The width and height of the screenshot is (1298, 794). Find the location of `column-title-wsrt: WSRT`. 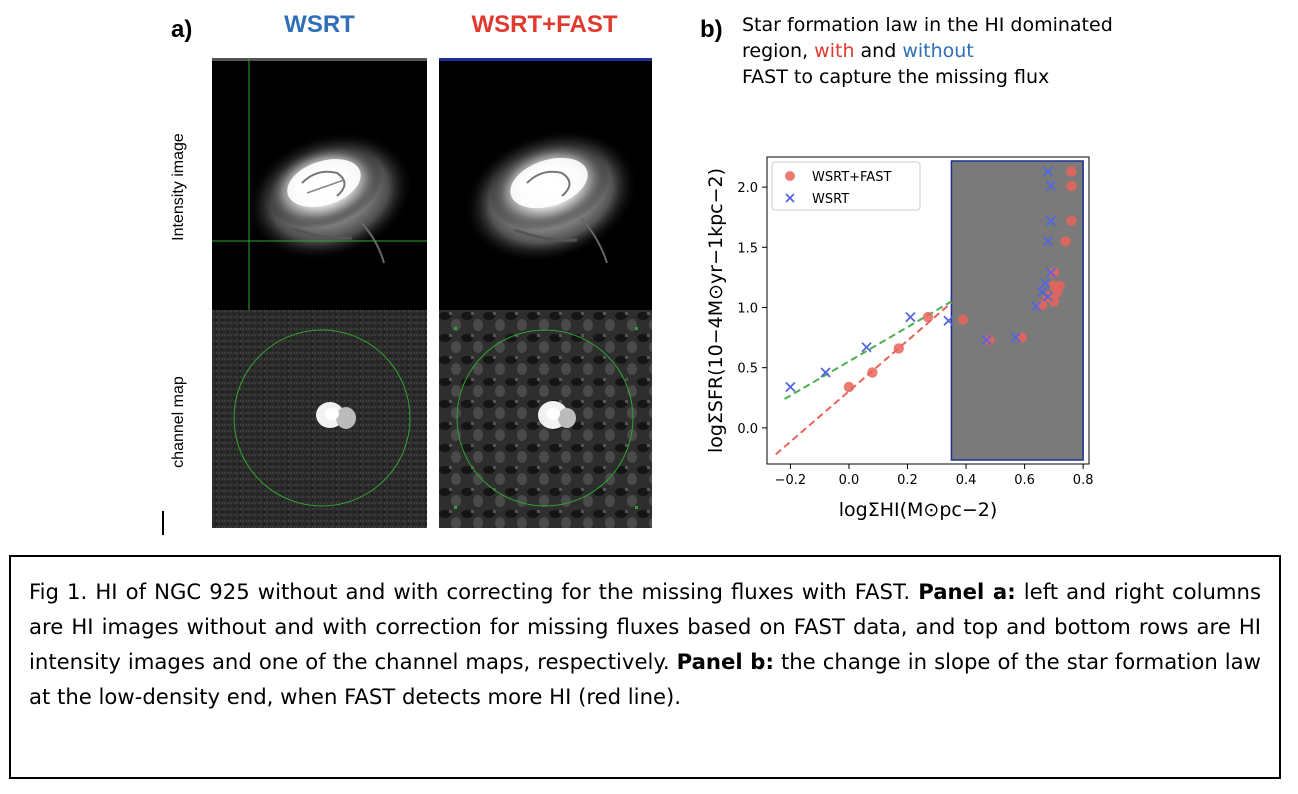

column-title-wsrt: WSRT is located at coordinates (319, 24).